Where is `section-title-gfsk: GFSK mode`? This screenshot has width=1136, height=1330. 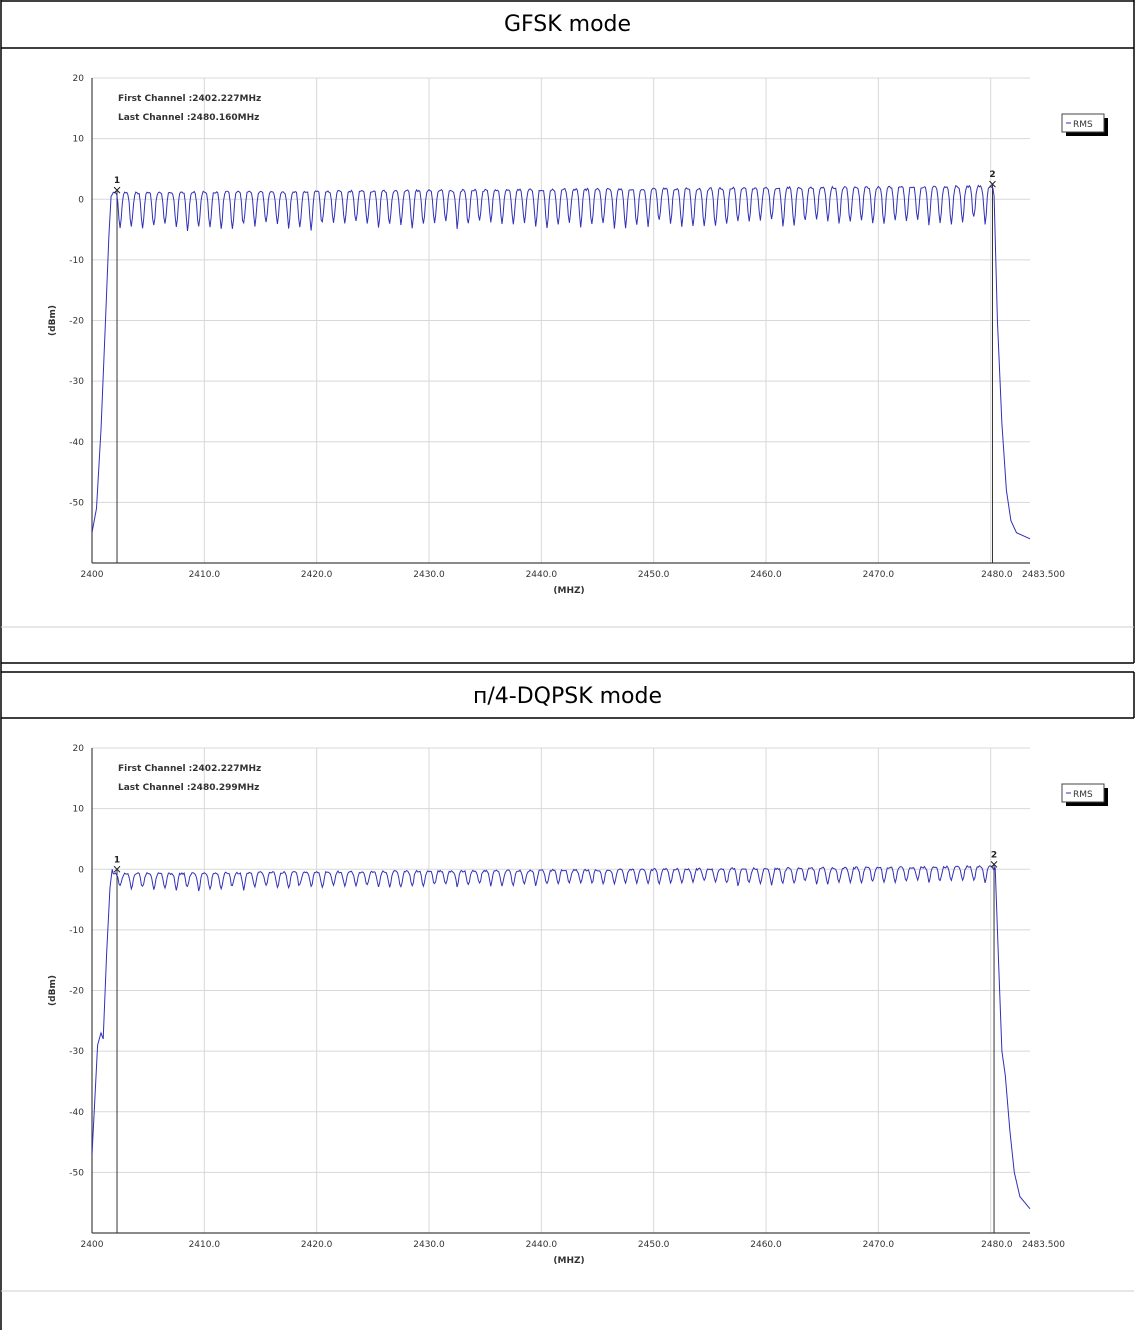 section-title-gfsk: GFSK mode is located at coordinates (567, 24).